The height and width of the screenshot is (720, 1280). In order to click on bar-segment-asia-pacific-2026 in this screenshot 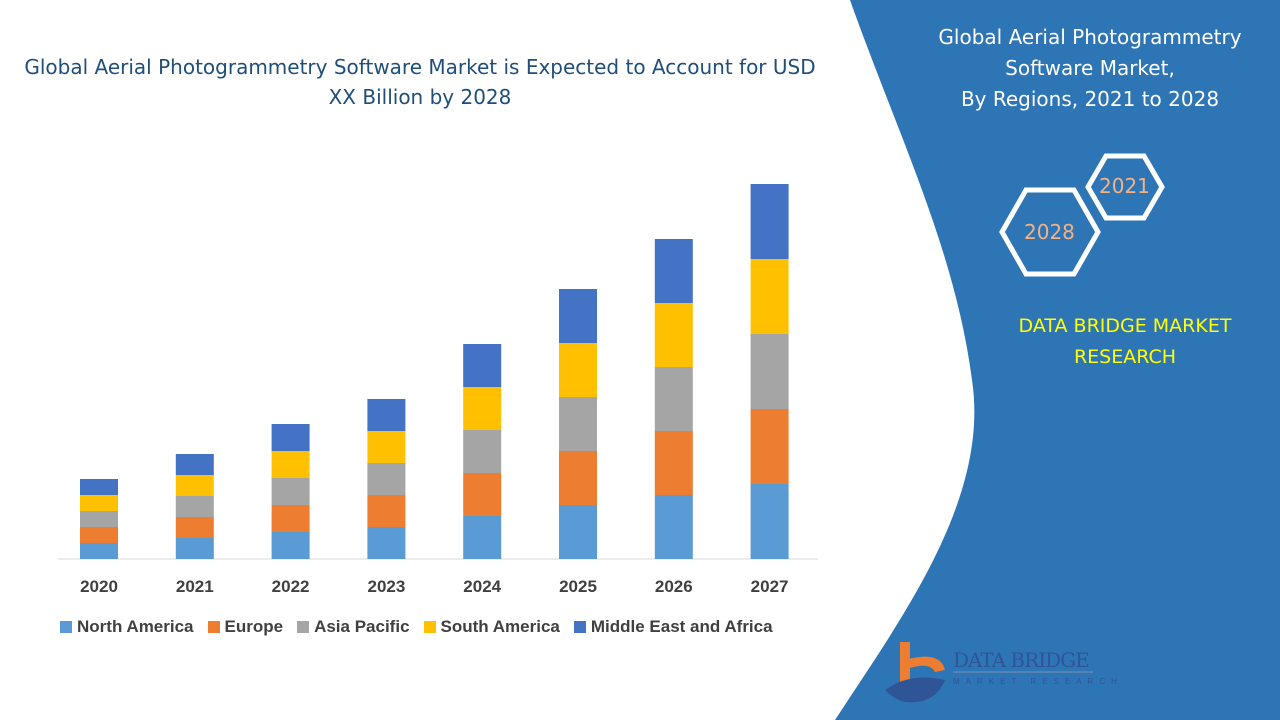, I will do `click(673, 399)`.